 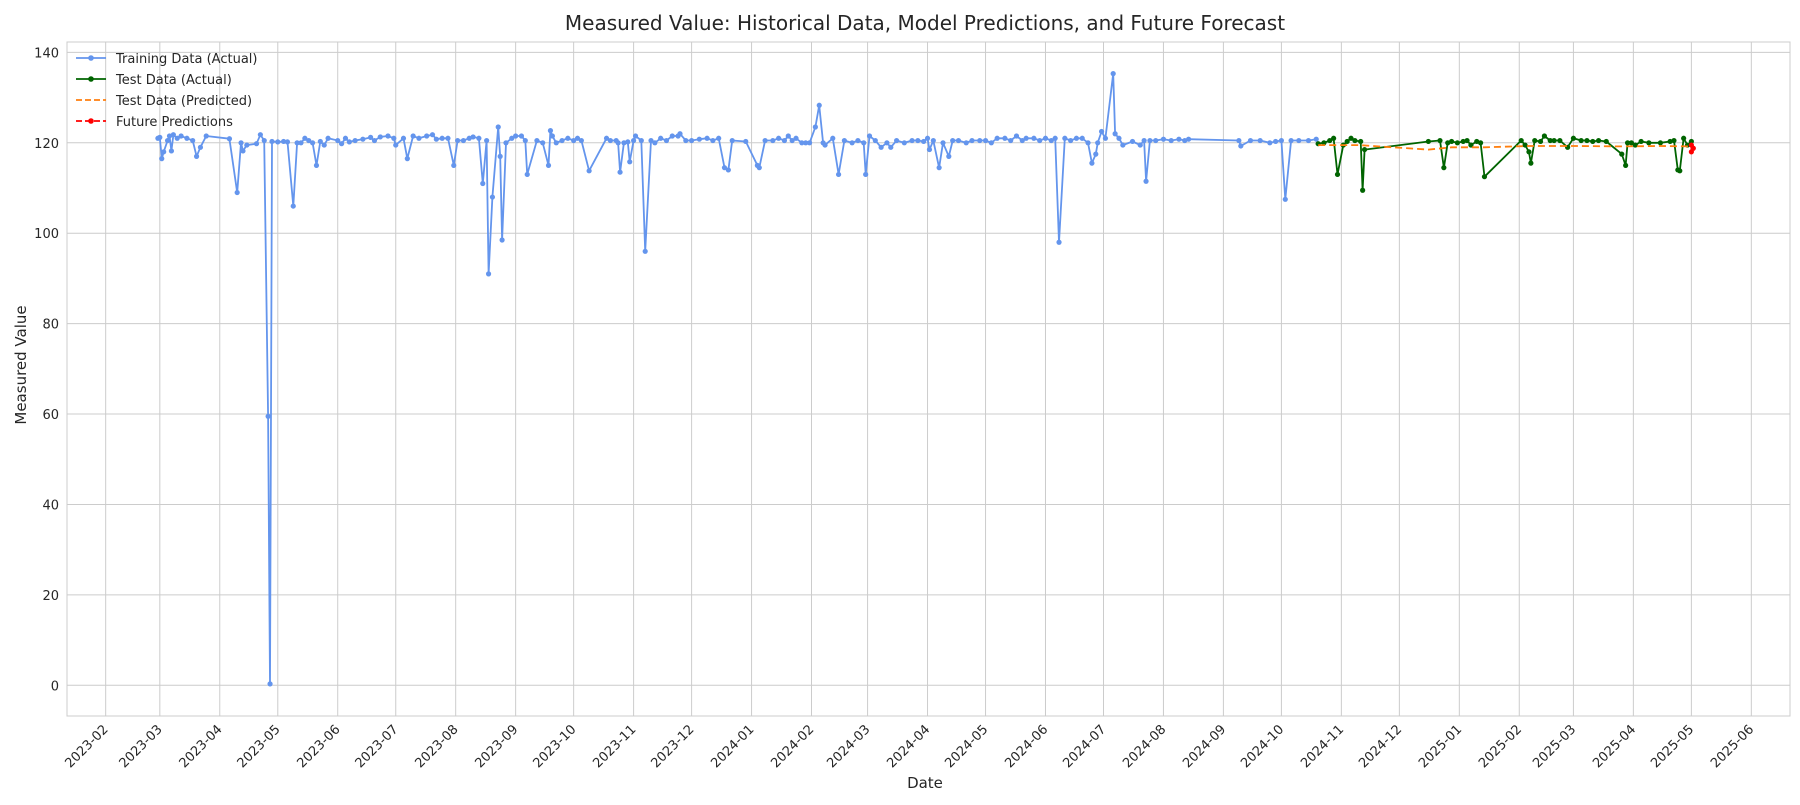 What do you see at coordinates (50, 415) in the screenshot?
I see `y-tick-label: 60` at bounding box center [50, 415].